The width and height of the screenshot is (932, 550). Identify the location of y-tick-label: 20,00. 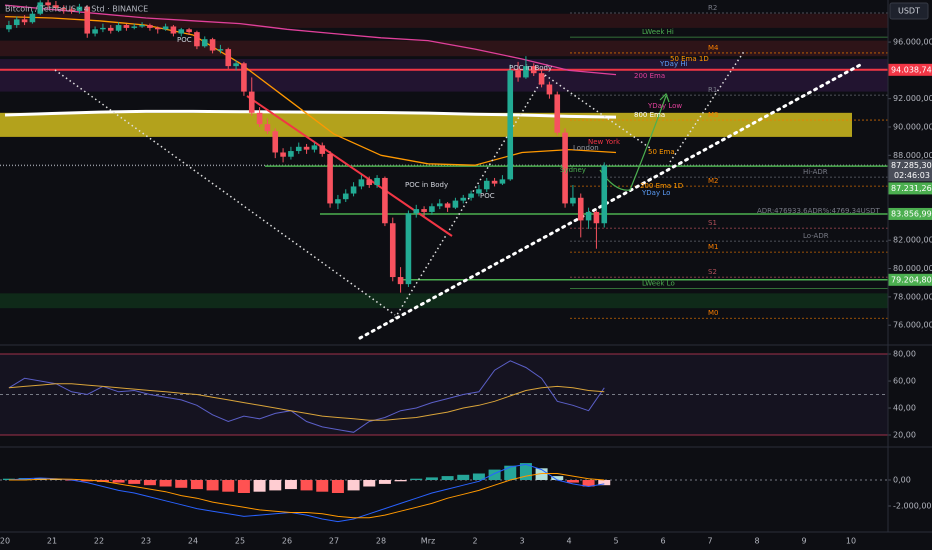
(904, 435).